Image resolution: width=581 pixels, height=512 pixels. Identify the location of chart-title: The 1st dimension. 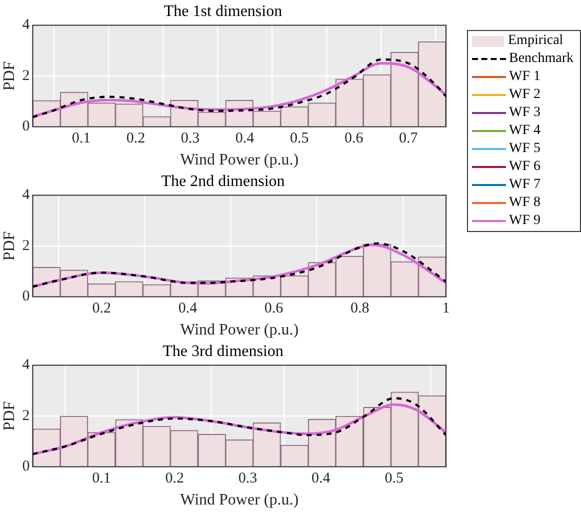
(223, 11).